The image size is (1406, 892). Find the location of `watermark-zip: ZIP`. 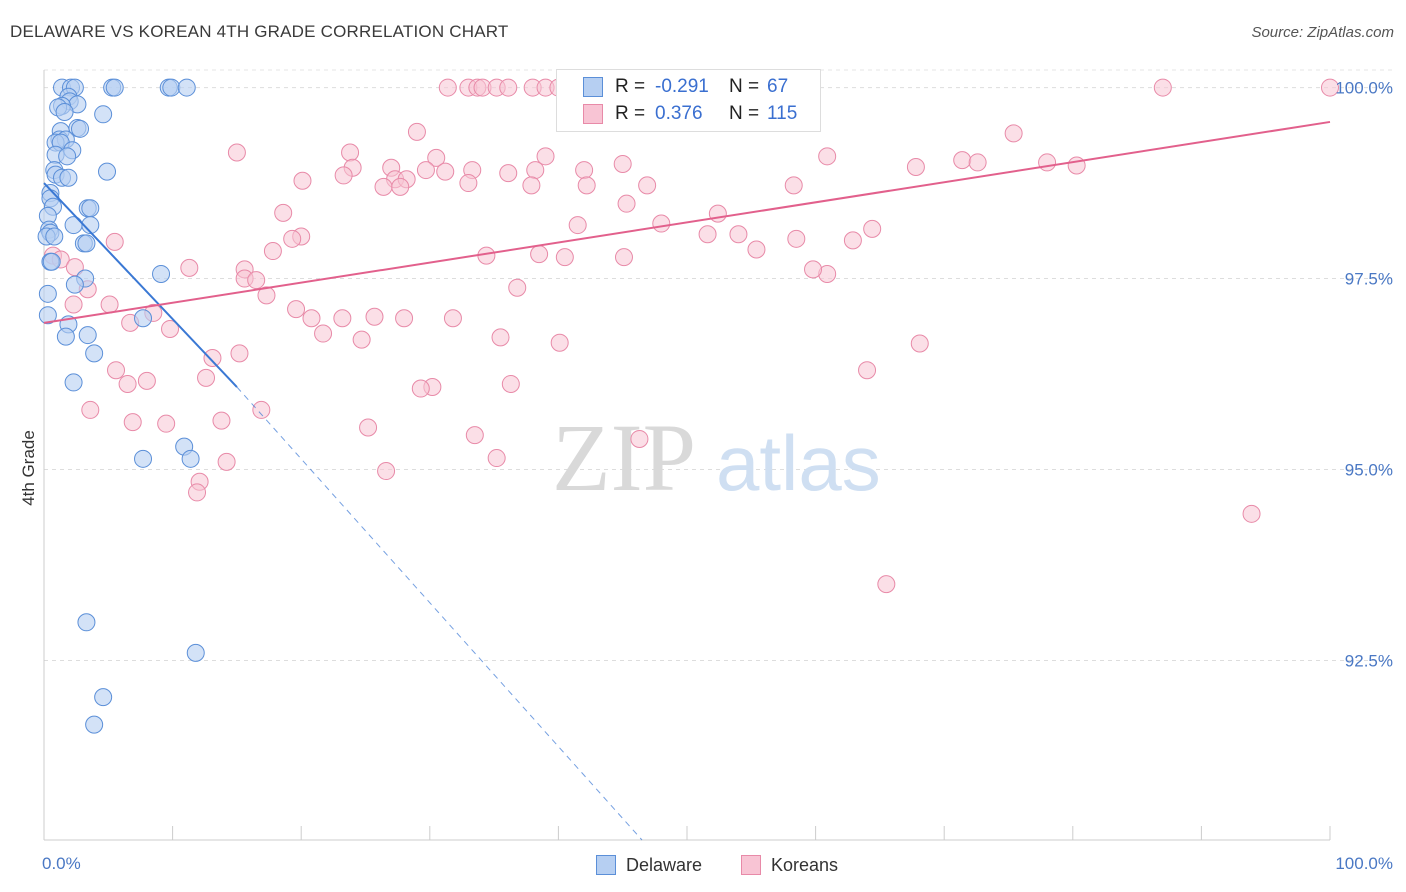

watermark-zip: ZIP is located at coordinates (624, 457).